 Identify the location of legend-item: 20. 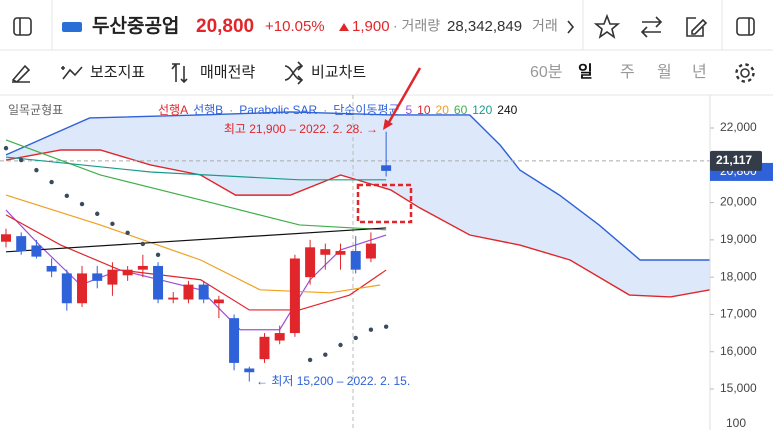
(443, 110).